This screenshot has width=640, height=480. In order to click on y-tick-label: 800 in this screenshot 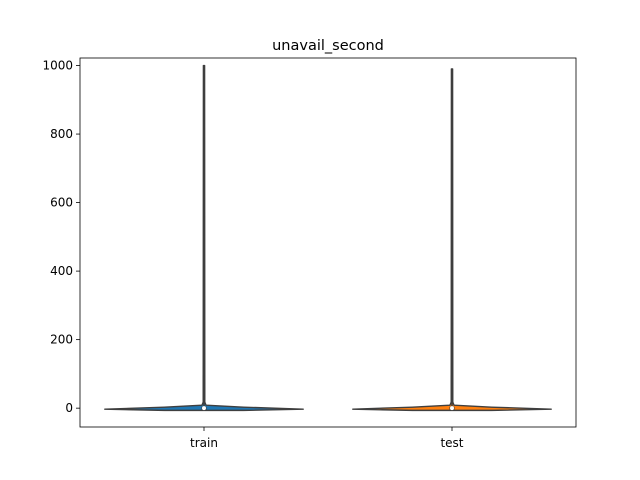, I will do `click(61, 134)`.